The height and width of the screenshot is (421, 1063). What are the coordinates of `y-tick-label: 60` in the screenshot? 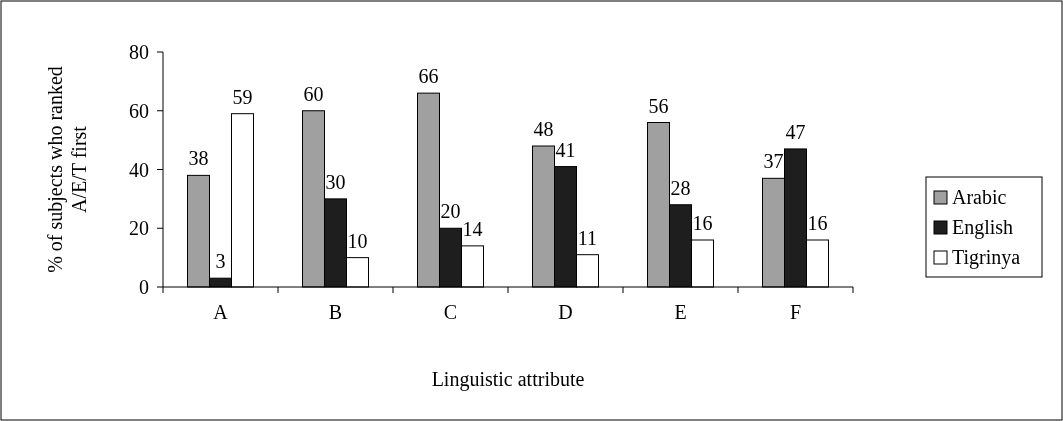 It's located at (139, 110).